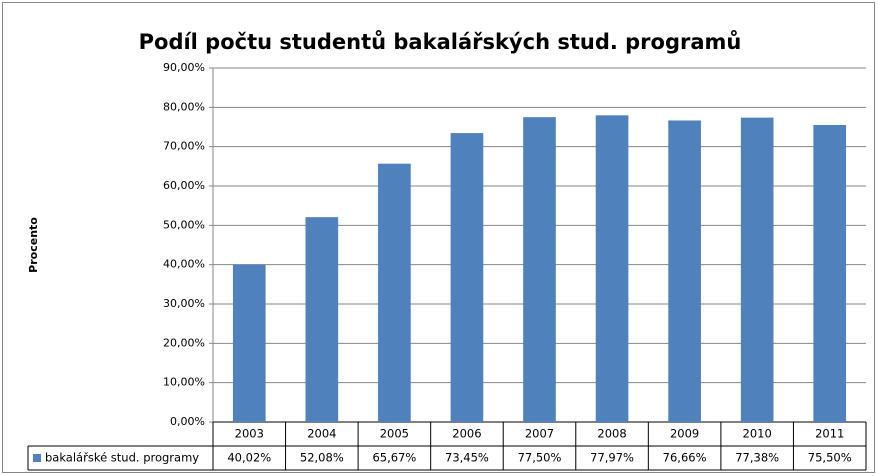  Describe the element at coordinates (685, 458) in the screenshot. I see `table-value: 76,66%` at that location.